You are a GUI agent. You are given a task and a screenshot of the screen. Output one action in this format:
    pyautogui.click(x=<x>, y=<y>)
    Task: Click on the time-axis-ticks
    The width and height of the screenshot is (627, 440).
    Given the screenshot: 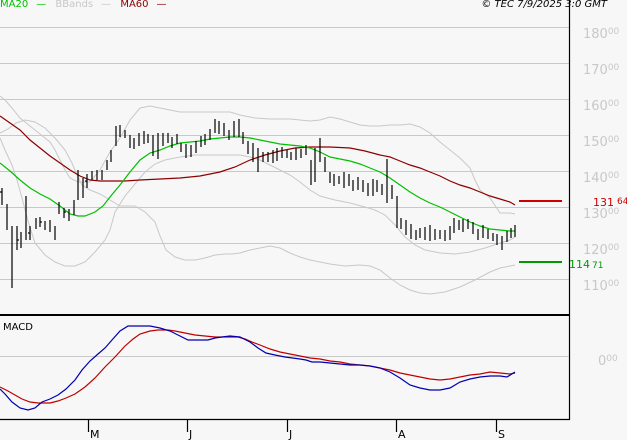 What is the action you would take?
    pyautogui.click(x=292, y=426)
    